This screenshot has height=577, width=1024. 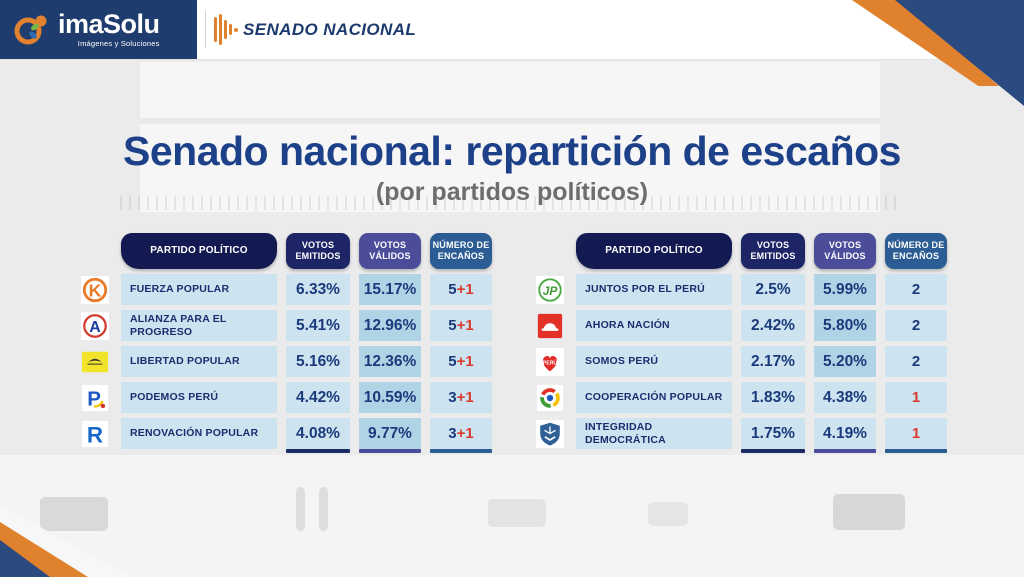 What do you see at coordinates (654, 397) in the screenshot?
I see `party-name: COOPERACIÓN POPULAR` at bounding box center [654, 397].